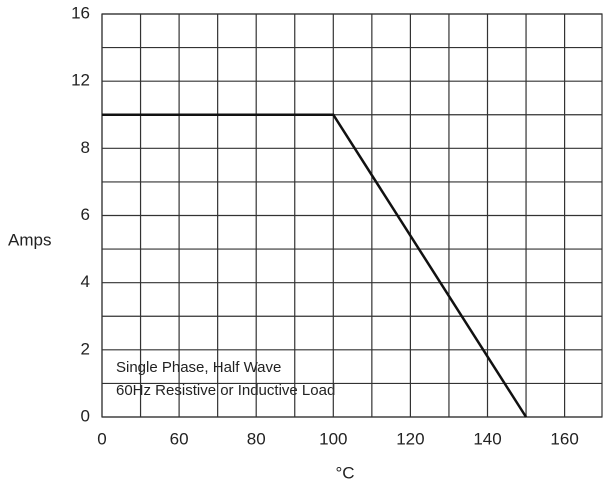 The height and width of the screenshot is (483, 603). Describe the element at coordinates (198, 367) in the screenshot. I see `annotation: Single Phase, Half Wave` at that location.